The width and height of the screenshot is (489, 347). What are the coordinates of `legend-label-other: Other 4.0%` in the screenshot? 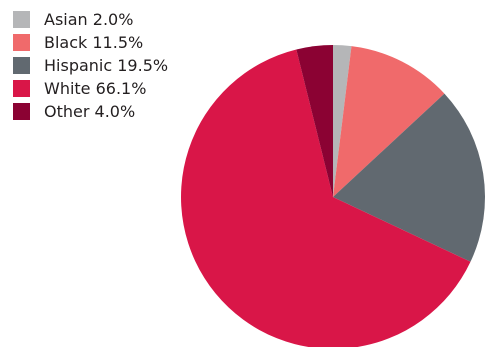 It's located at (90, 111).